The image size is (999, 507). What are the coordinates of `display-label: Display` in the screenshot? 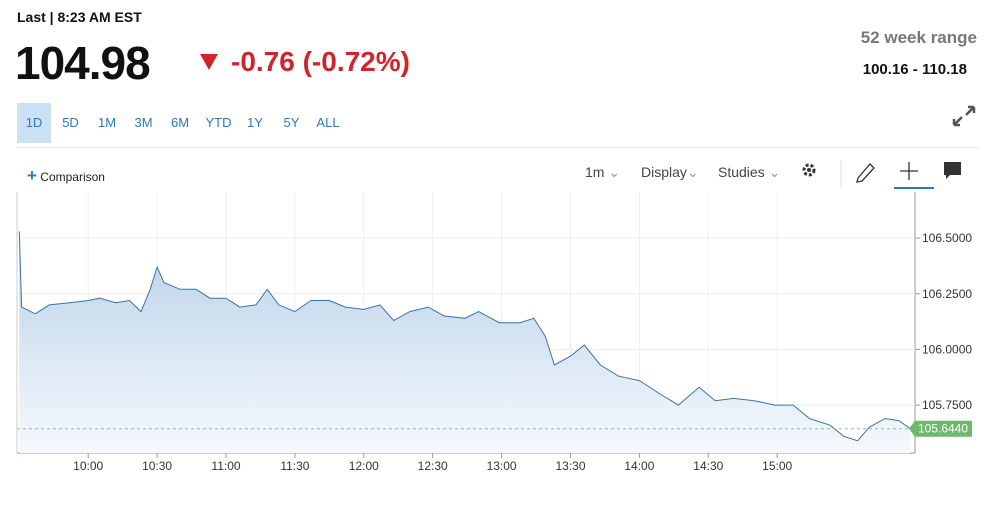 It's located at (664, 172).